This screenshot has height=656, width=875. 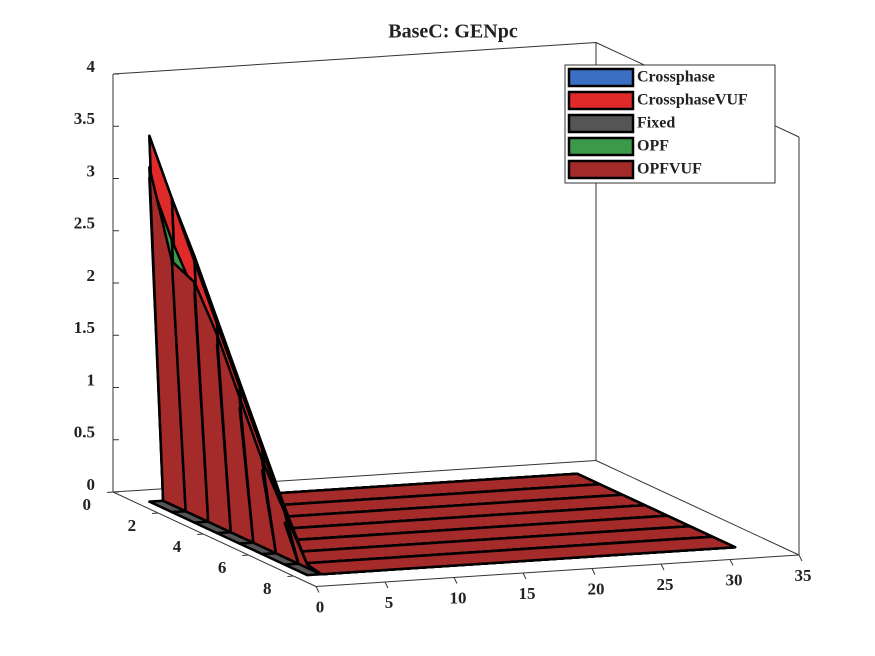 What do you see at coordinates (84, 223) in the screenshot?
I see `z-tick-label: 2.5` at bounding box center [84, 223].